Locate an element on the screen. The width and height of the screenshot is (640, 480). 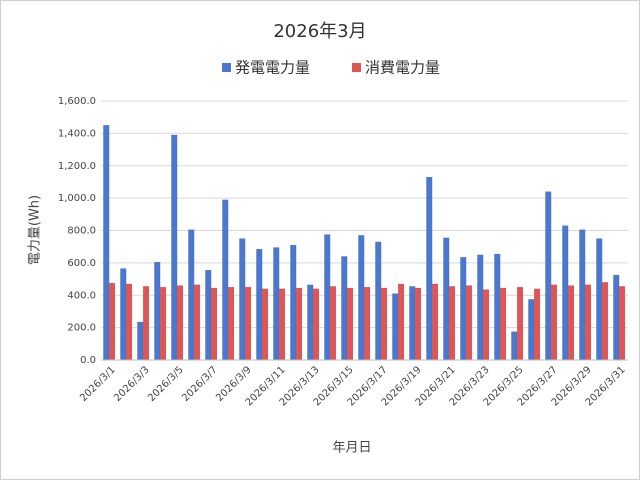
y-tick-label: 1,600.0 is located at coordinates (77, 101).